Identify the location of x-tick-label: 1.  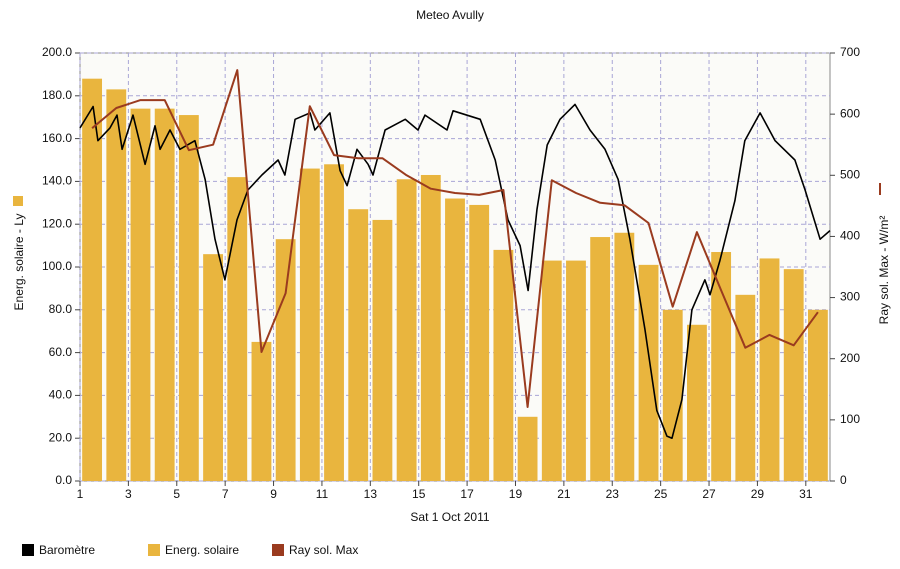
(80, 494).